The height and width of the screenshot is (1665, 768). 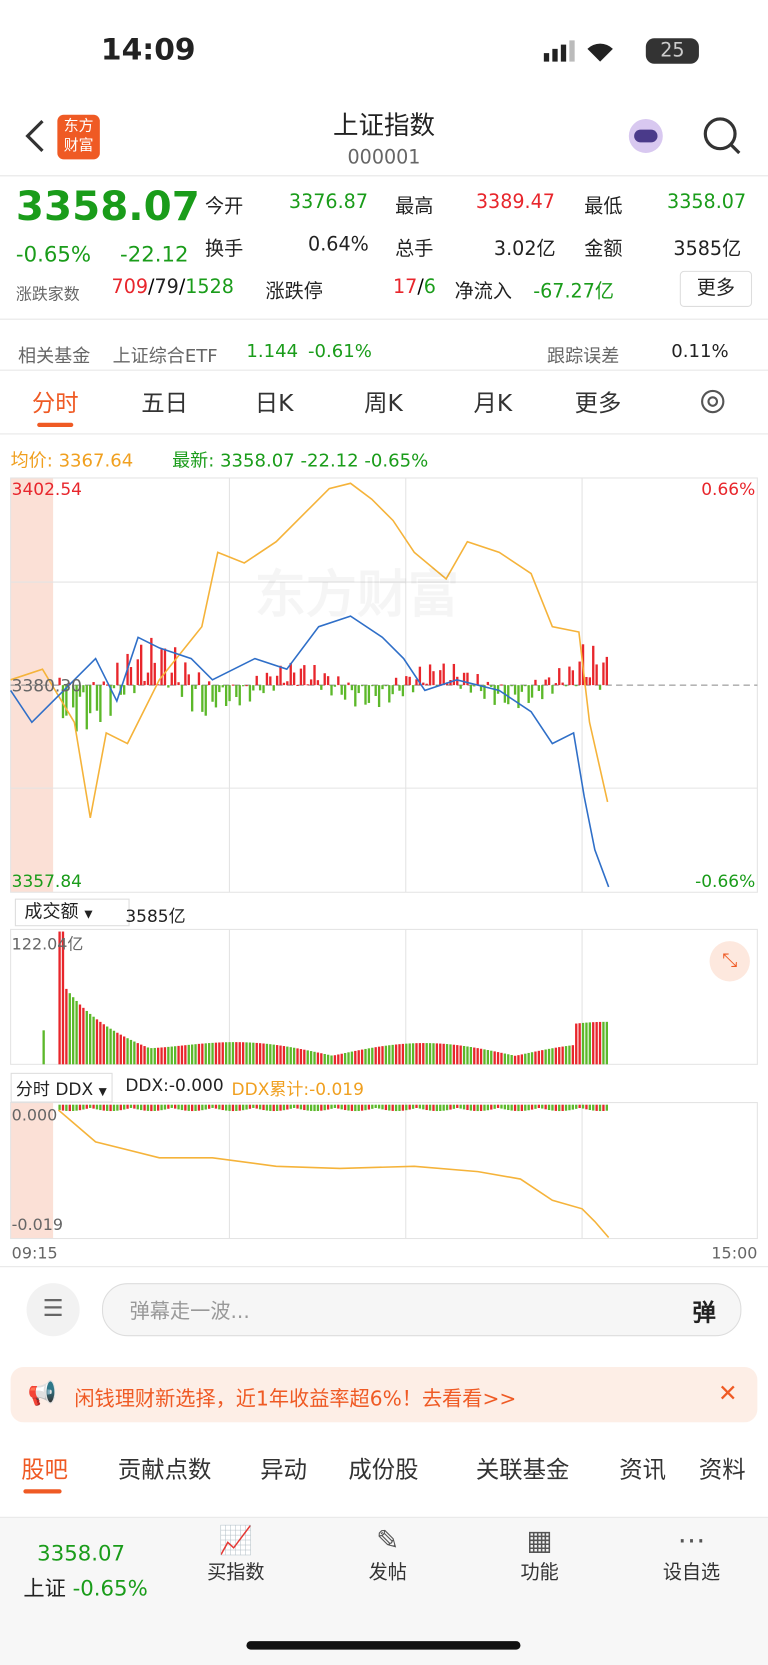 What do you see at coordinates (55, 404) in the screenshot?
I see `tab: 分时` at bounding box center [55, 404].